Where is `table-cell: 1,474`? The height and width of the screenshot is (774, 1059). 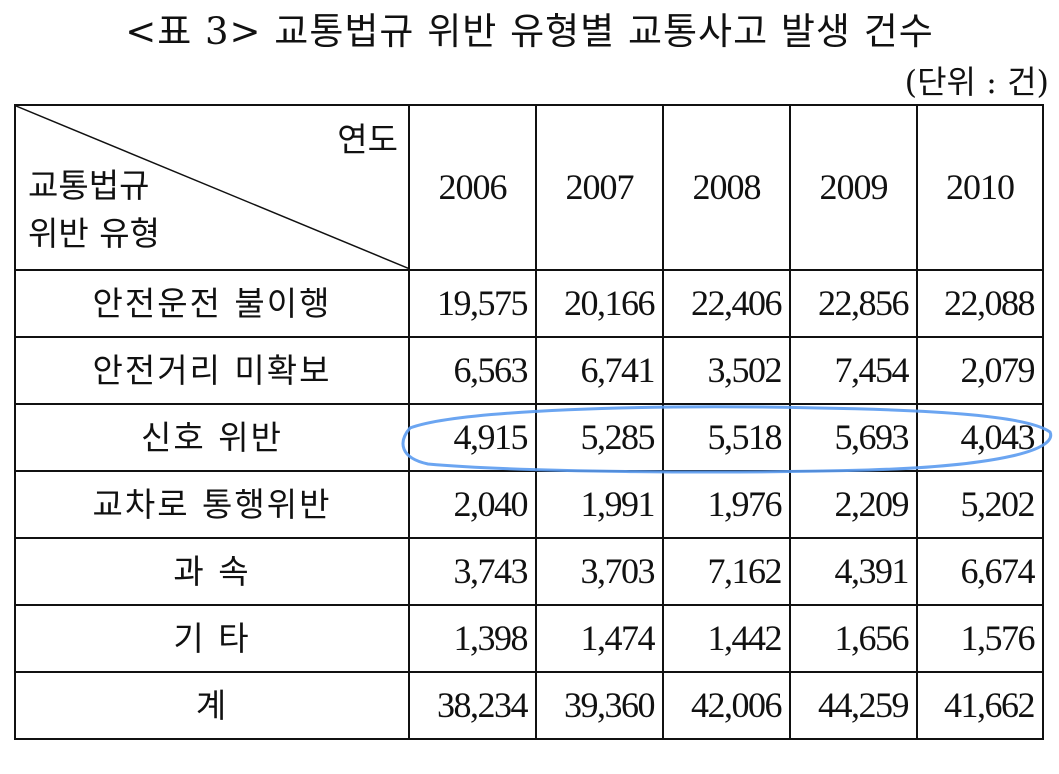
table-cell: 1,474 is located at coordinates (599, 638).